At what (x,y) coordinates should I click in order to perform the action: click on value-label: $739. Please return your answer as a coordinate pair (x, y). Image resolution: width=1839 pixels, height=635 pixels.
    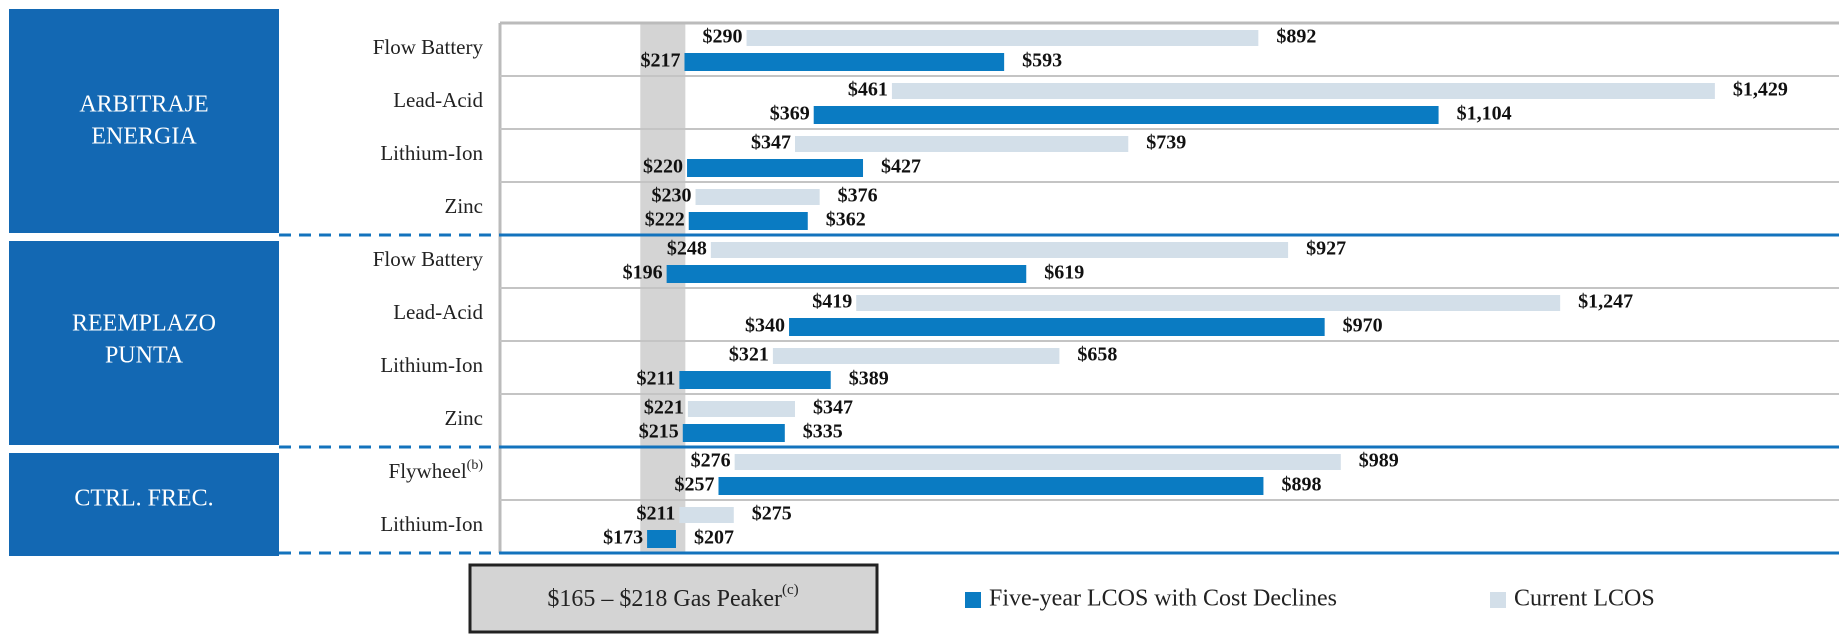
    Looking at the image, I should click on (1166, 143).